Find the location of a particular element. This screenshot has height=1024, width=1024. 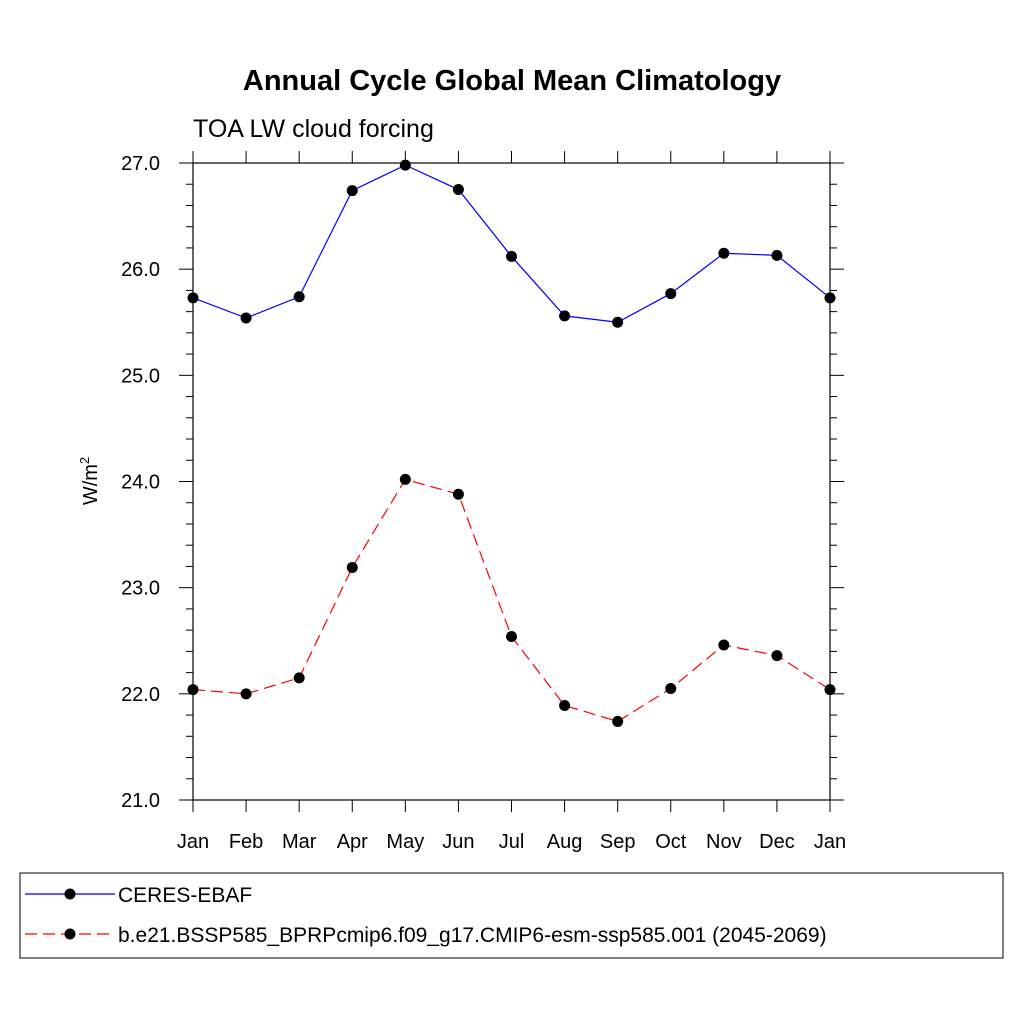

x-tick-label: Feb is located at coordinates (246, 842).